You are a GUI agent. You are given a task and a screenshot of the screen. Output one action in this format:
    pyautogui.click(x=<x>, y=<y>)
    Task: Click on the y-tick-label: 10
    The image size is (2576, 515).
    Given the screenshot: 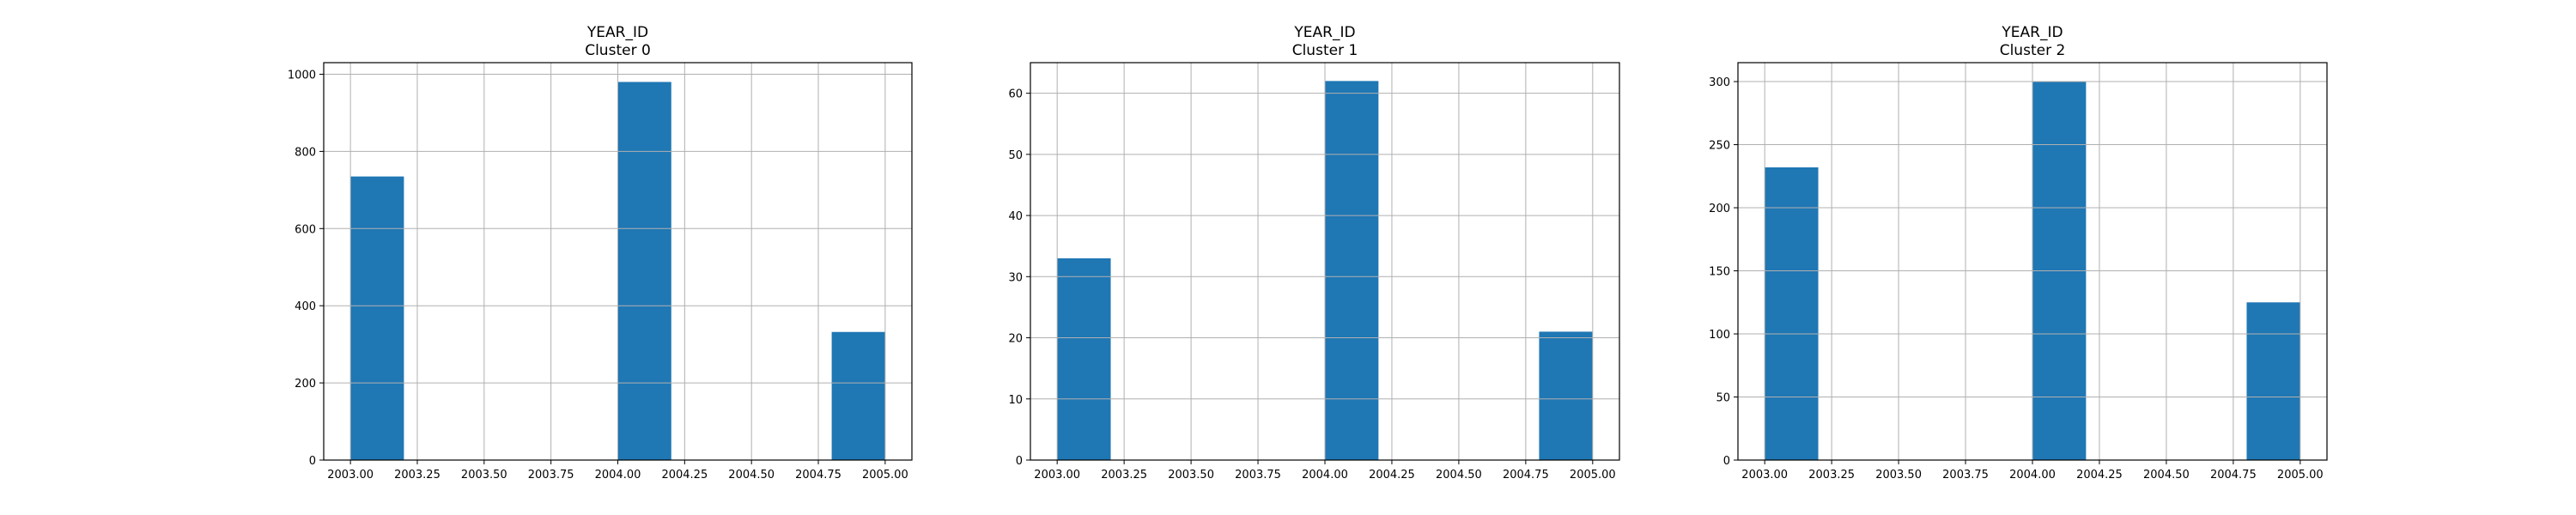 What is the action you would take?
    pyautogui.click(x=1016, y=400)
    